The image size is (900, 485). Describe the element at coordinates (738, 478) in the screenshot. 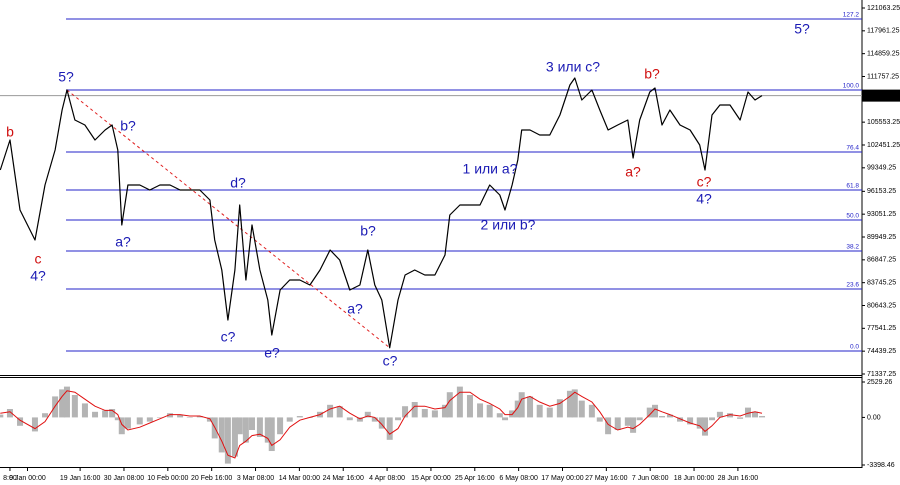

I see `x-tick-label: 28 Jun 16:00` at that location.